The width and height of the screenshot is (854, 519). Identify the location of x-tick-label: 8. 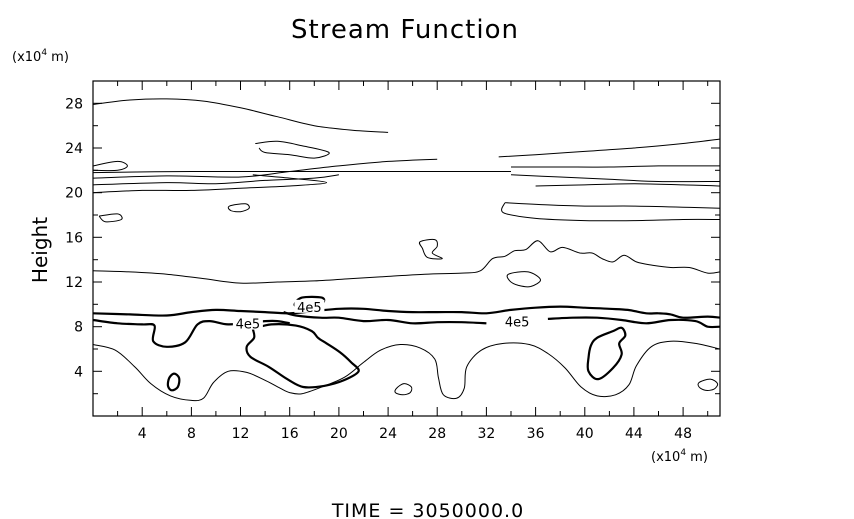
(191, 434).